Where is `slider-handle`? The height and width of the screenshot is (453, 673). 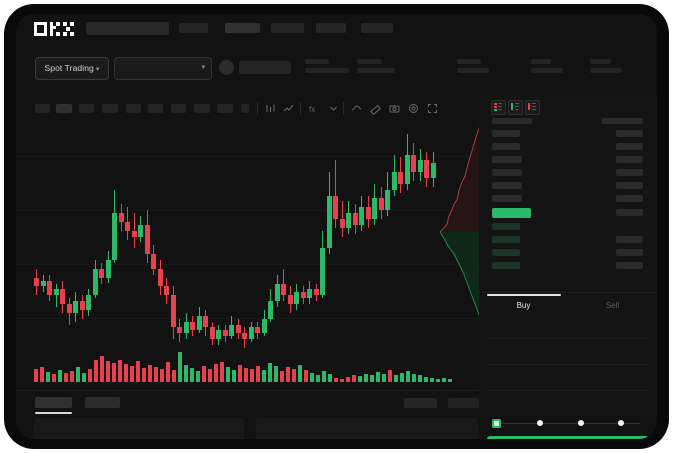 slider-handle is located at coordinates (496, 423).